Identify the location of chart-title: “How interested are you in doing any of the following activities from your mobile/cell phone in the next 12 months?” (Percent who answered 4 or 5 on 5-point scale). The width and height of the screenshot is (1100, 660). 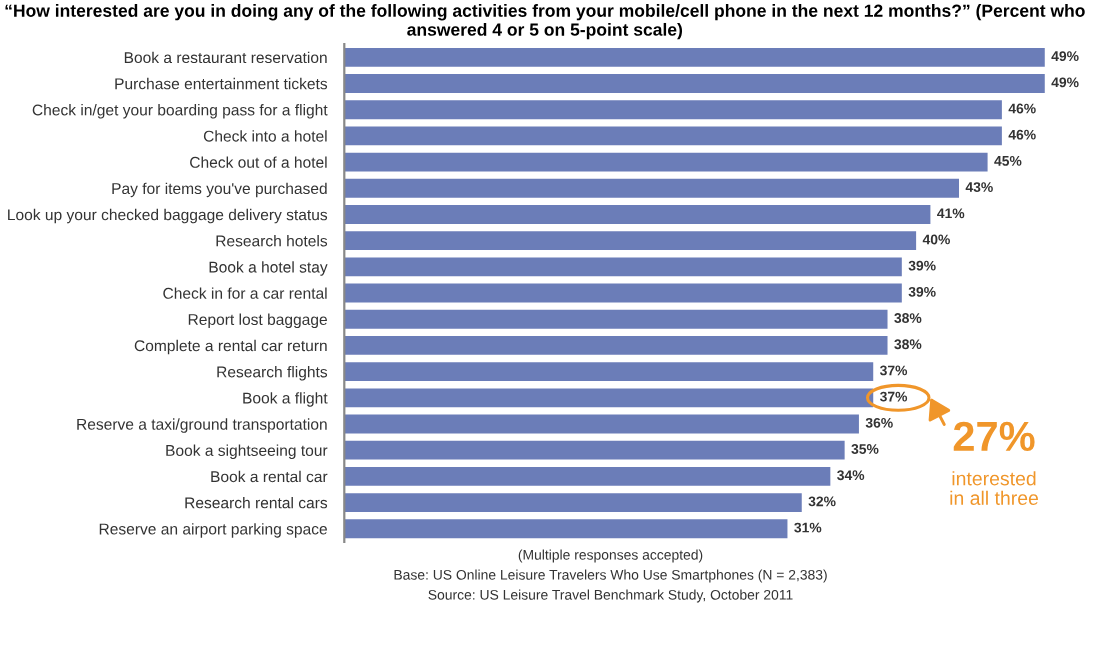
(545, 22).